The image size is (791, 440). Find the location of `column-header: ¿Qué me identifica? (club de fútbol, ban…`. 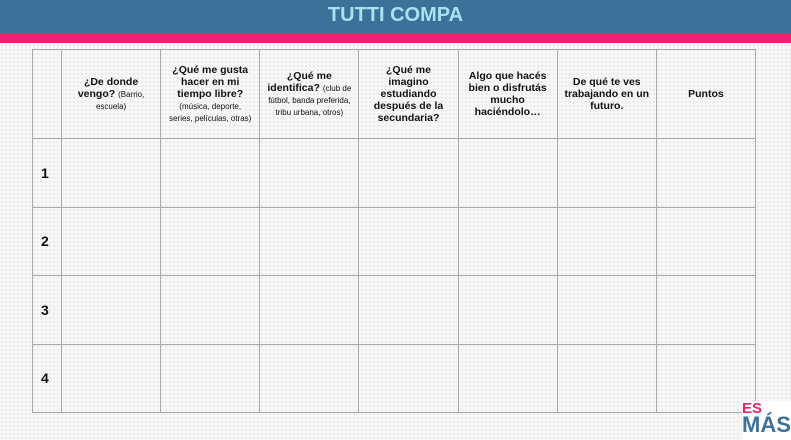

column-header: ¿Qué me identifica? (club de fútbol, ban… is located at coordinates (309, 94).